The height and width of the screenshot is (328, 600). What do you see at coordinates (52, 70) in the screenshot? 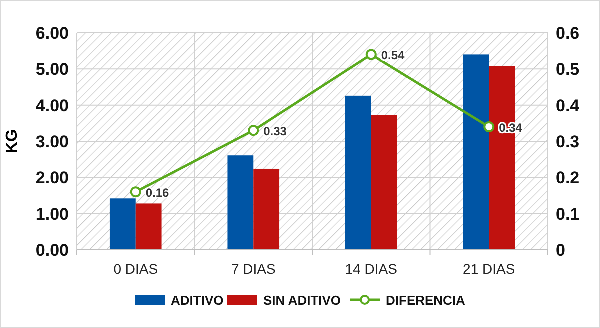
I see `y-tick-label: 5.00` at bounding box center [52, 70].